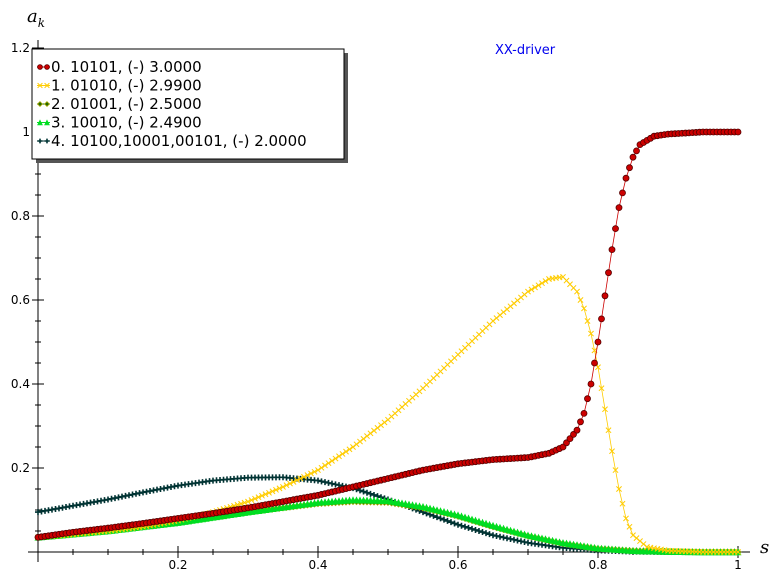 This screenshot has width=781, height=582. Describe the element at coordinates (179, 141) in the screenshot. I see `legend-label: 4. 10100,10001,00101, (-) 2.0000` at that location.